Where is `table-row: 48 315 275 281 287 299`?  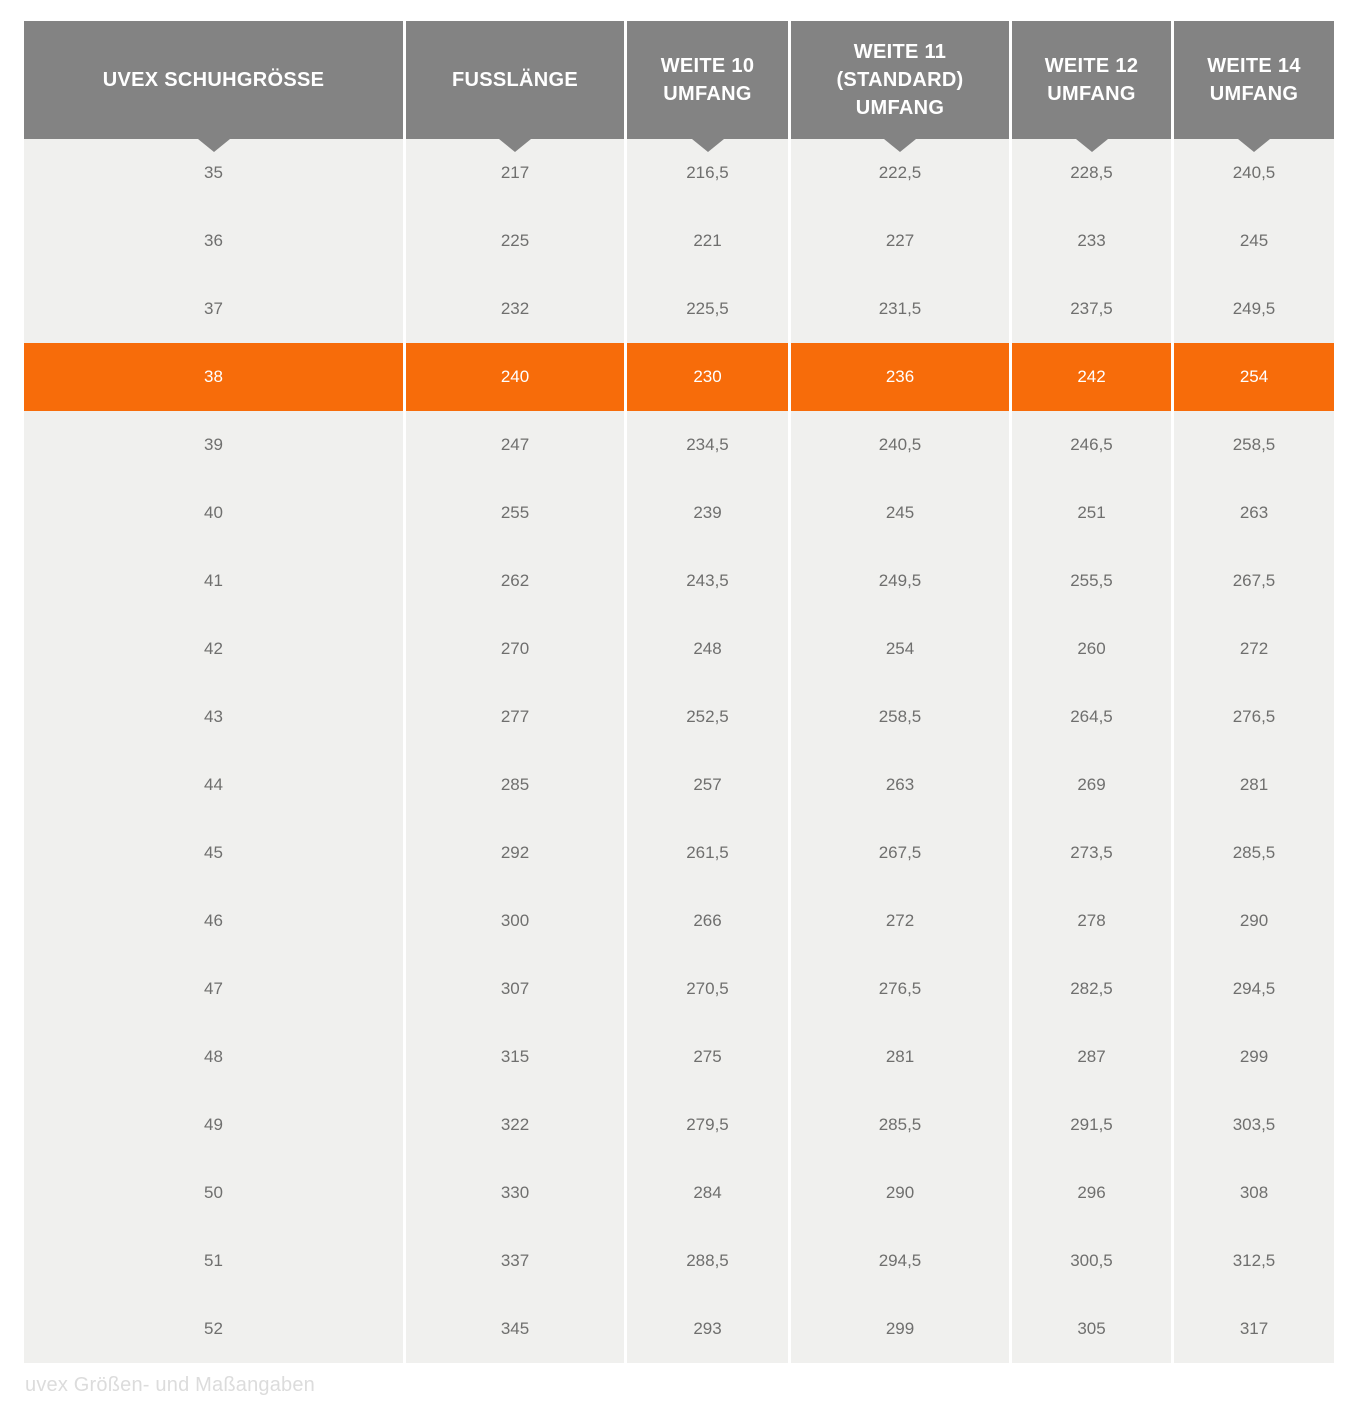
table-row: 48 315 275 281 287 299 is located at coordinates (679, 1057).